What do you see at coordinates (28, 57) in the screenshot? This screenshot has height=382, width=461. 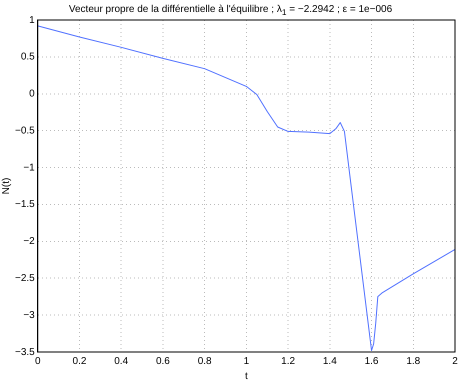 I see `y-tick-label: 0.5` at bounding box center [28, 57].